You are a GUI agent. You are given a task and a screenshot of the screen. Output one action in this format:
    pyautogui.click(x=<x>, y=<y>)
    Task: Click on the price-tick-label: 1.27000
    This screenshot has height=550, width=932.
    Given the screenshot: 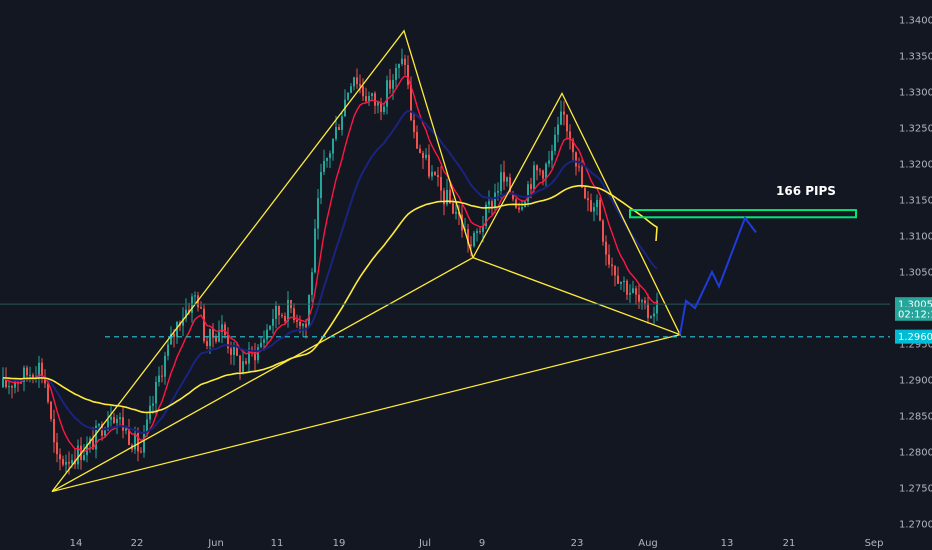 What is the action you would take?
    pyautogui.click(x=915, y=525)
    